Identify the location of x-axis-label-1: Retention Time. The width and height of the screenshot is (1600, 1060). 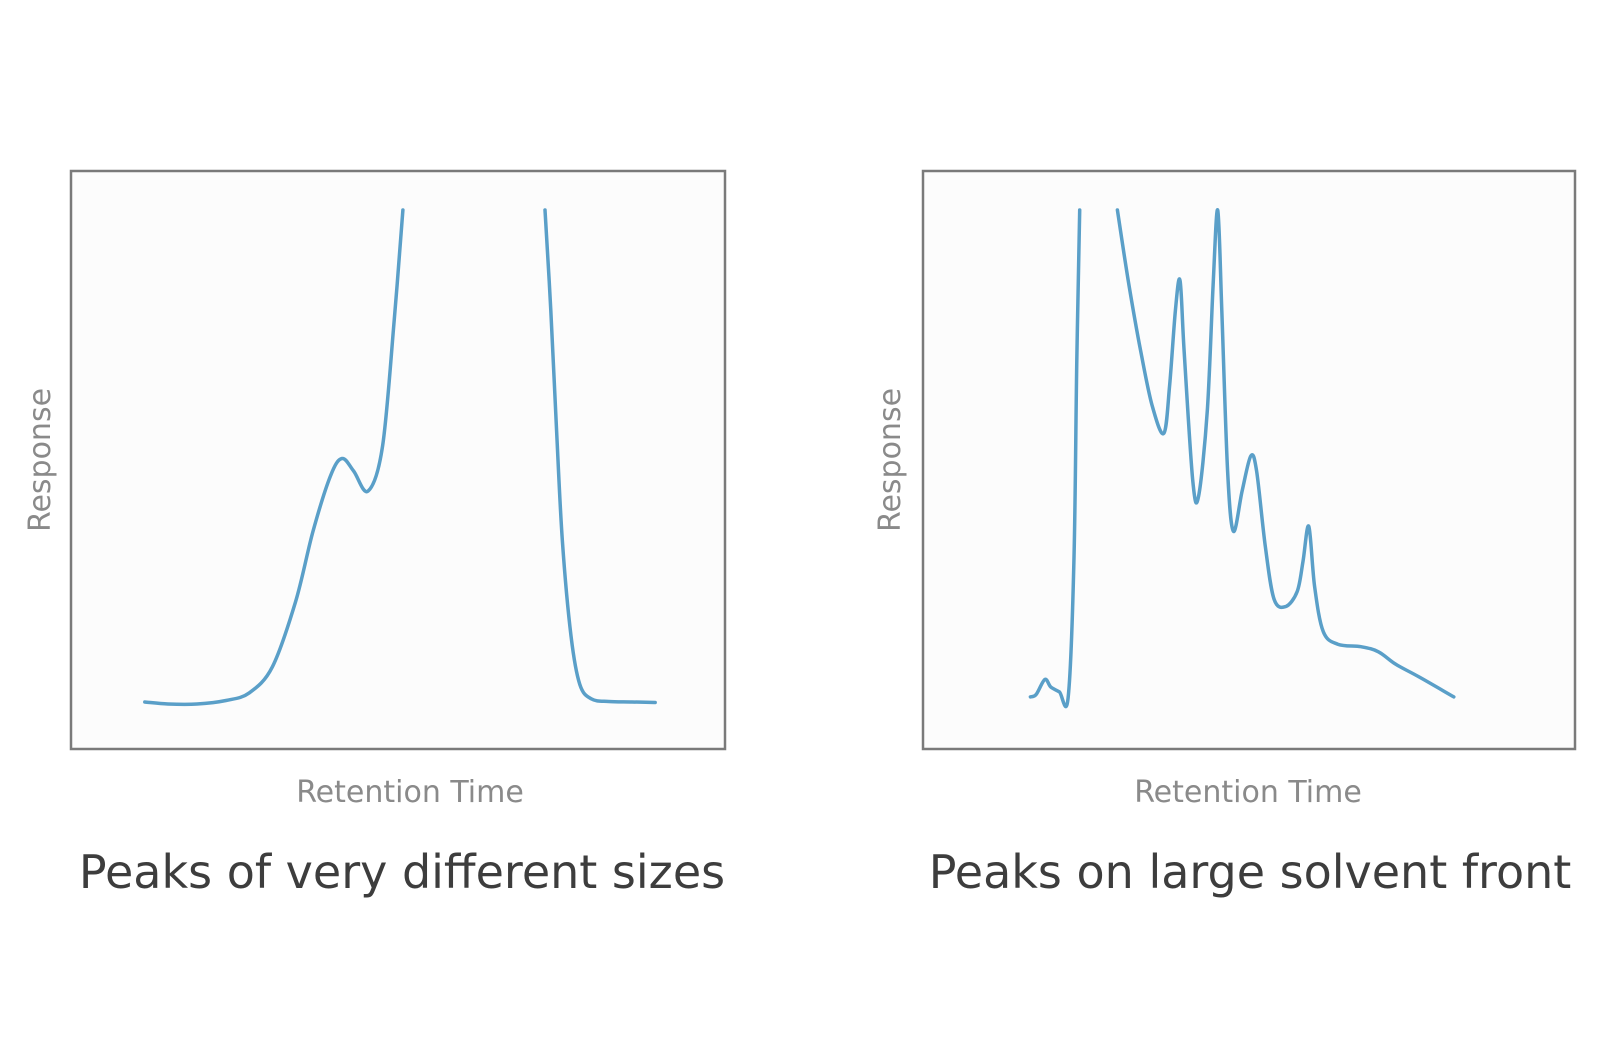
(410, 792).